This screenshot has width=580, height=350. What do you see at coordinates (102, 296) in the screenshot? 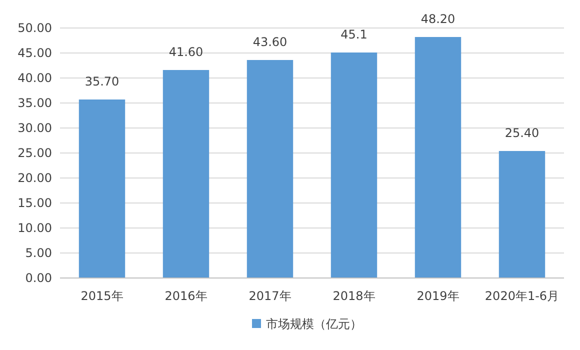
I see `x-tick-label: 2015年` at bounding box center [102, 296].